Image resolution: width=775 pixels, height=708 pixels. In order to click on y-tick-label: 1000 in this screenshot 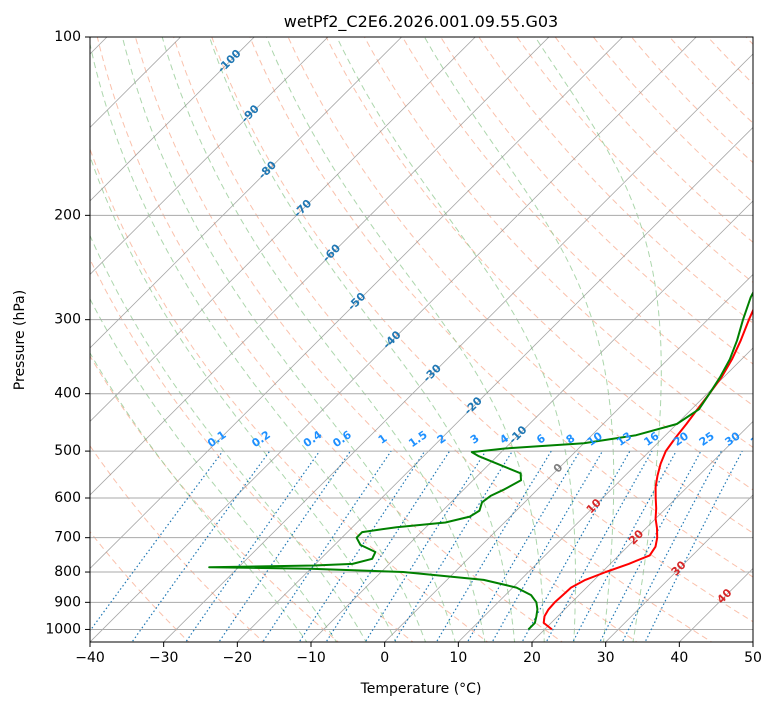, I will do `click(63, 629)`.